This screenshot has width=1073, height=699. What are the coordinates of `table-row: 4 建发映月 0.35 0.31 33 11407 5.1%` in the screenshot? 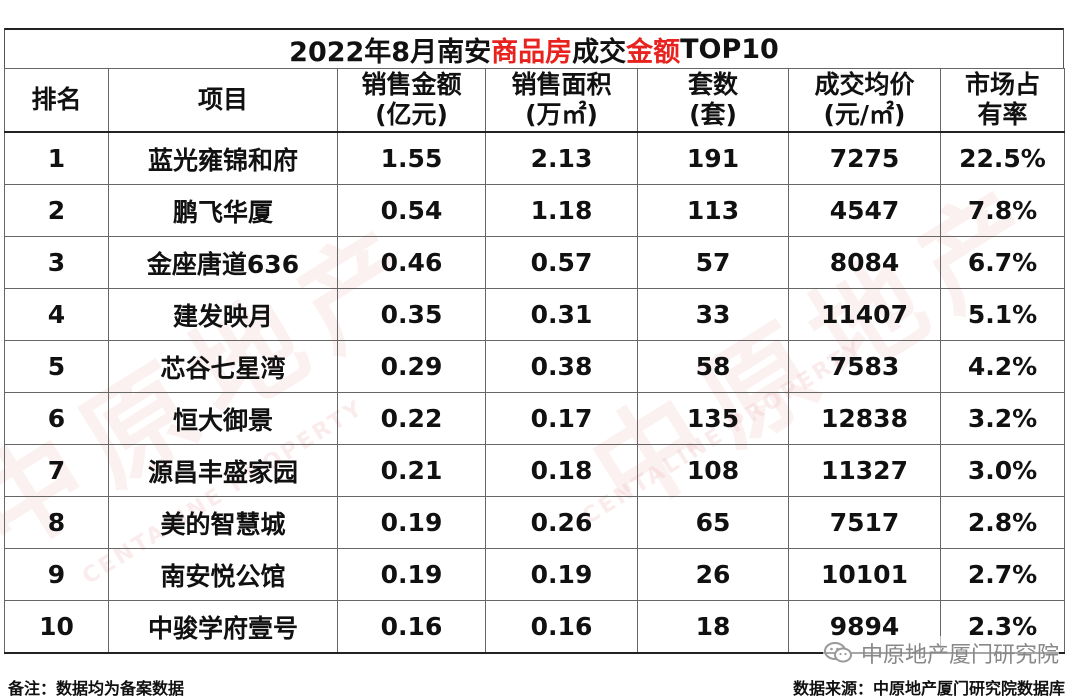 It's located at (534, 314).